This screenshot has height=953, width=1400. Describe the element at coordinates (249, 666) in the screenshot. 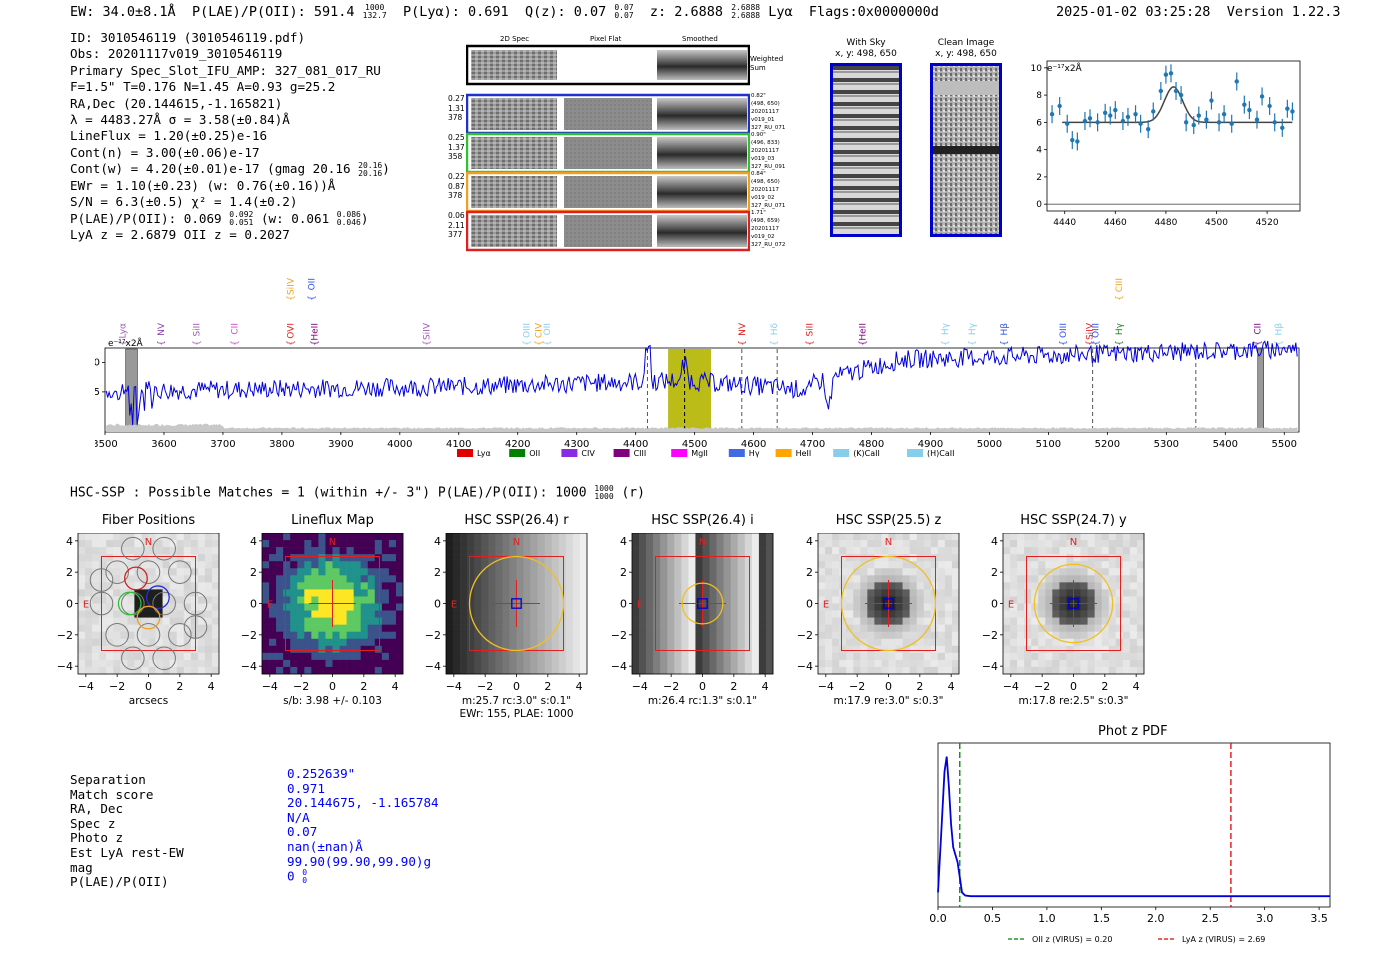

I see `panel-ytick-label: −4` at that location.